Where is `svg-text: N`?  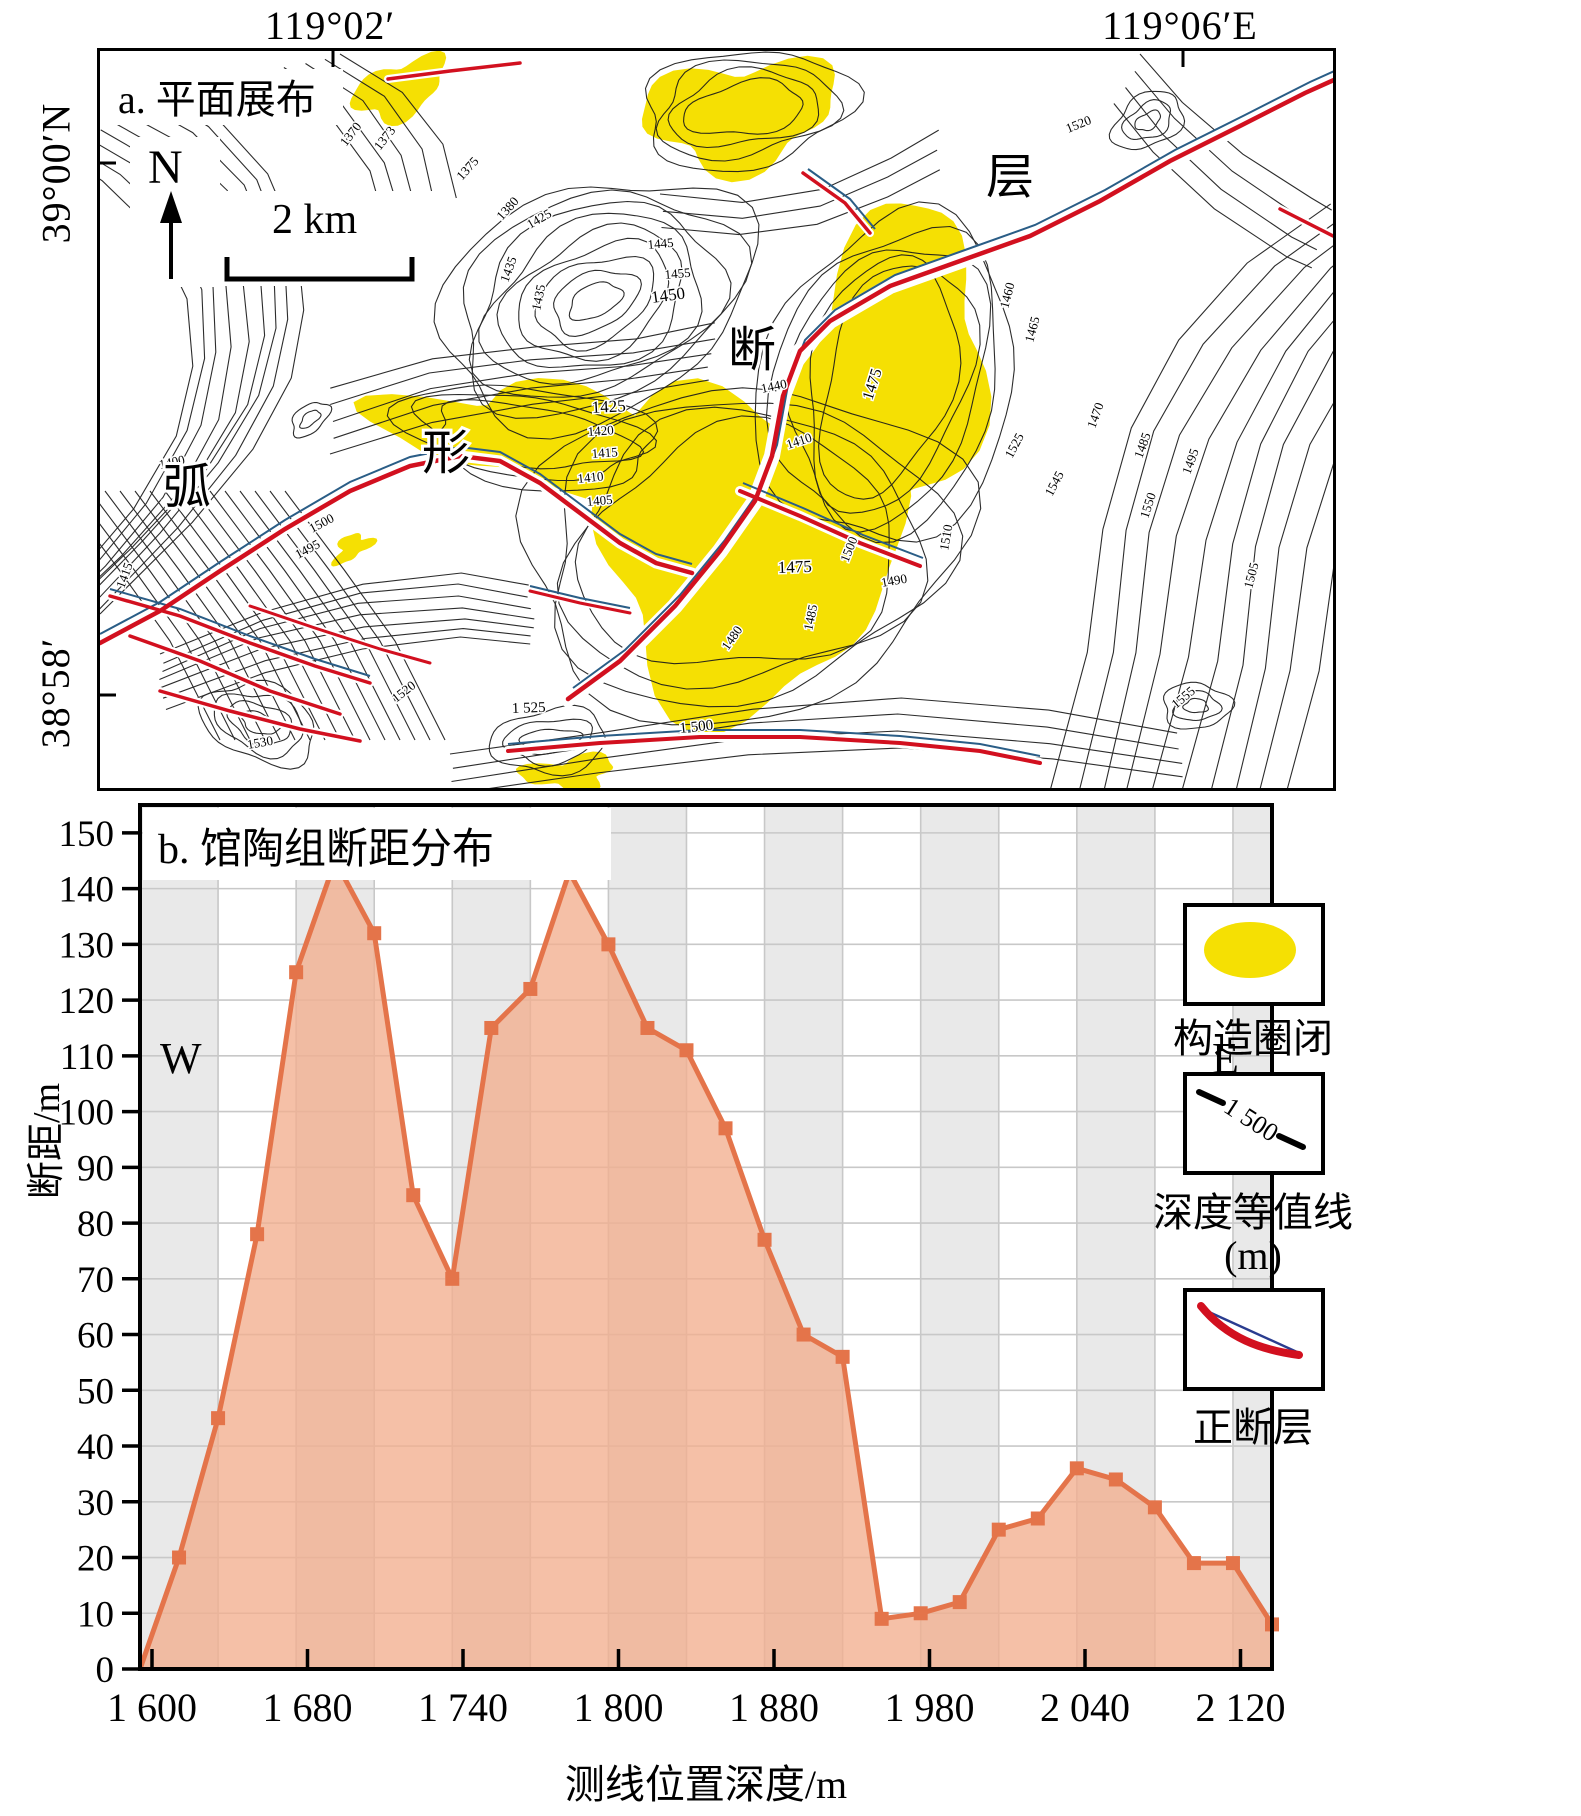 svg-text: N is located at coordinates (165, 167).